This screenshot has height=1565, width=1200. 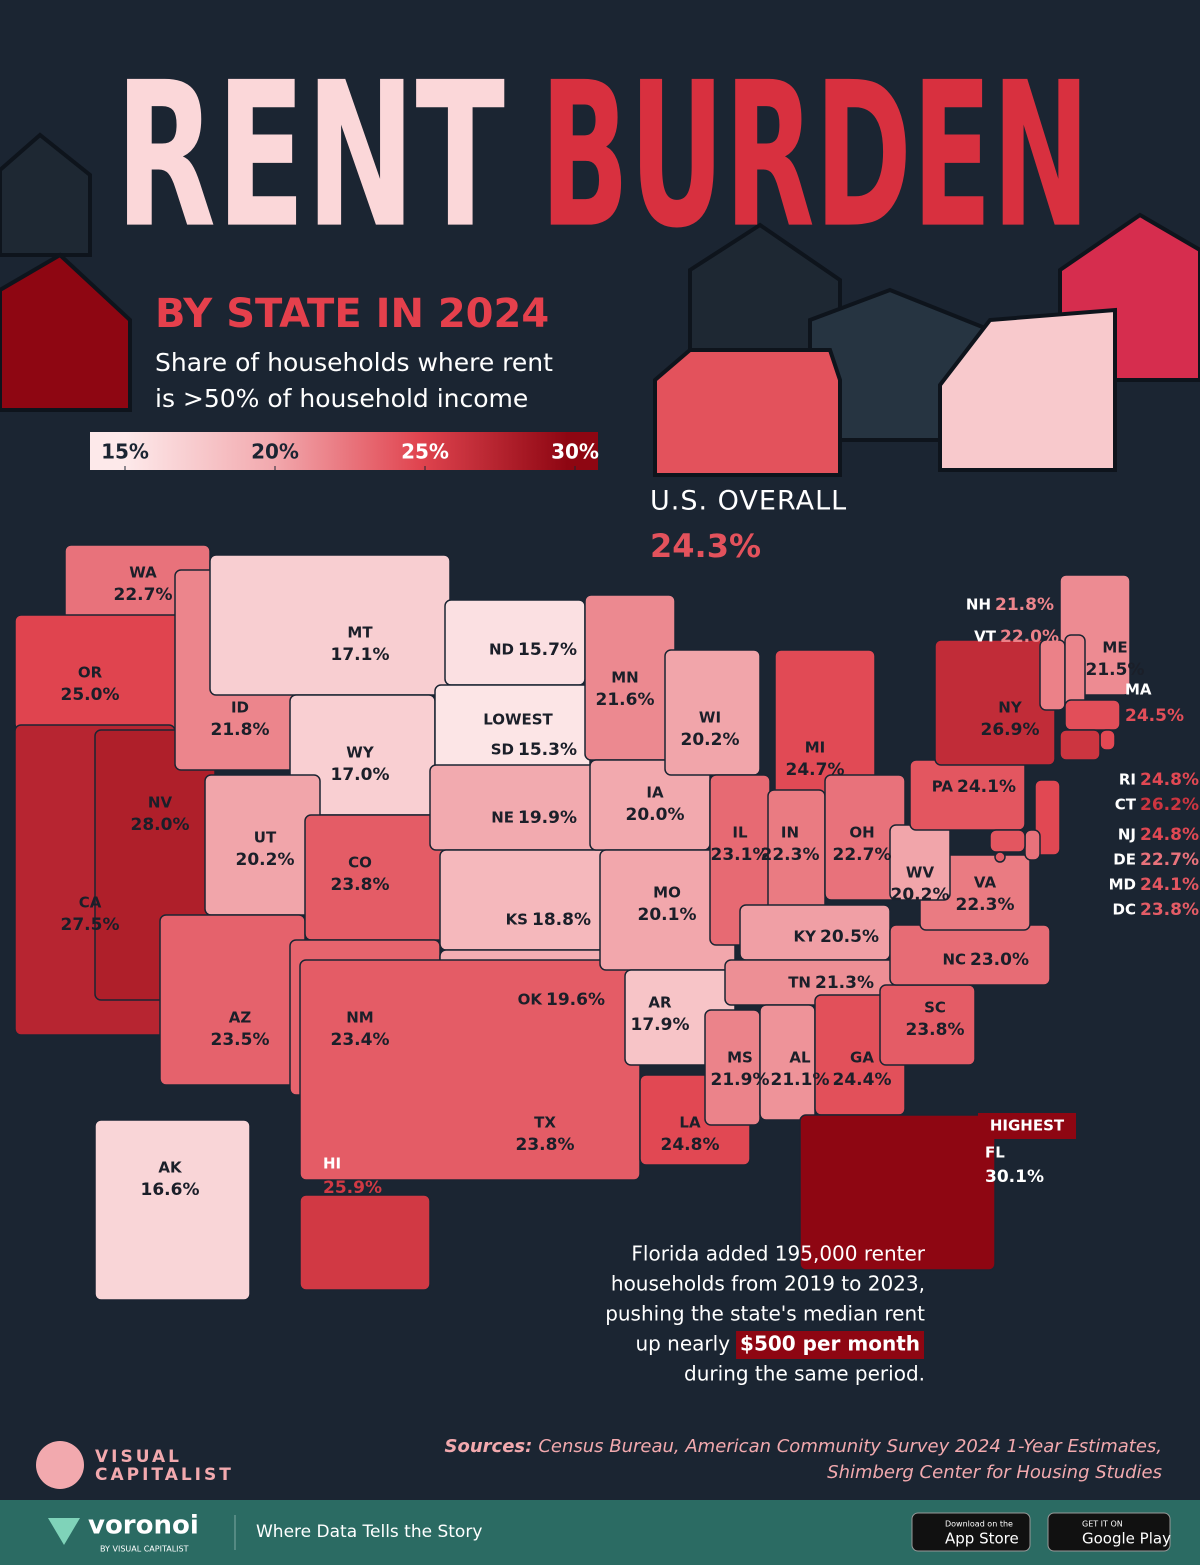 What do you see at coordinates (502, 750) in the screenshot?
I see `state-abbr: SD` at bounding box center [502, 750].